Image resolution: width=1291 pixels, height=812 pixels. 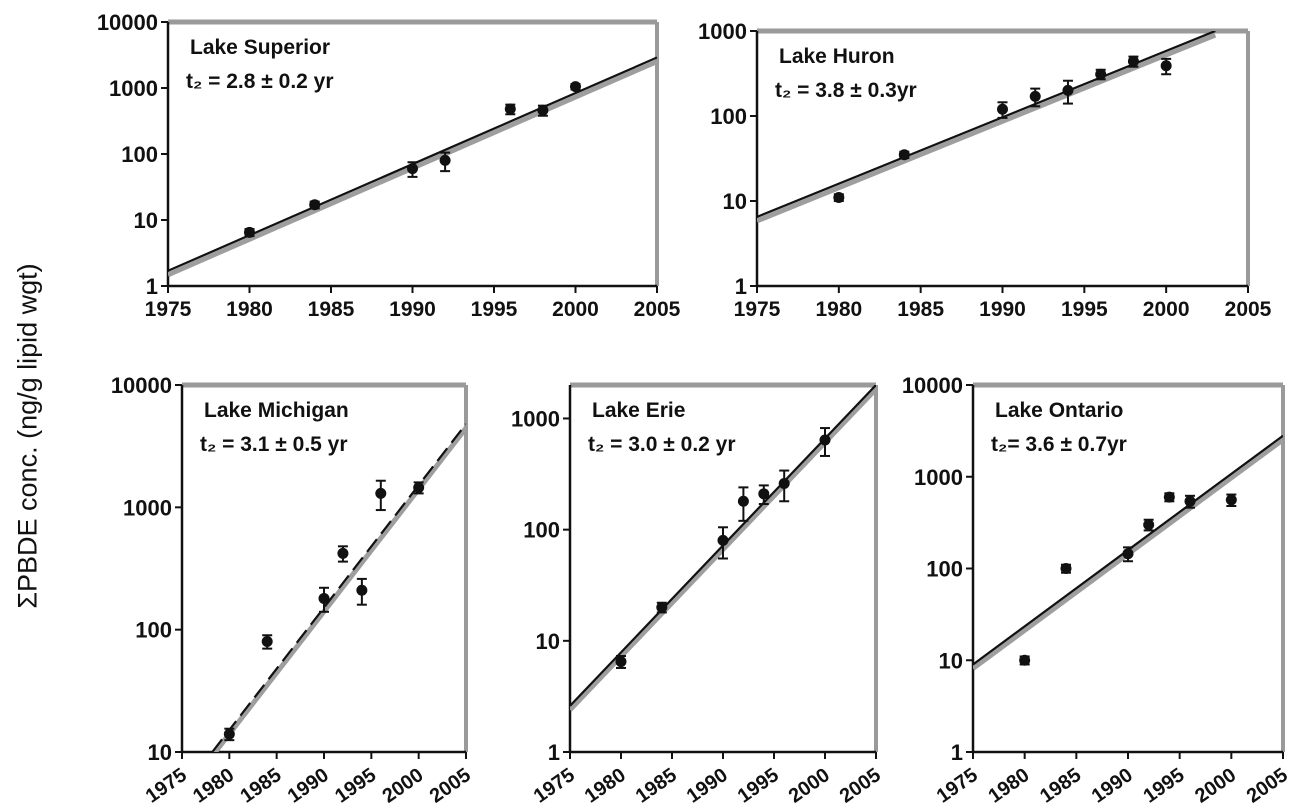 What do you see at coordinates (274, 444) in the screenshot?
I see `half-life-annotation: t₂ = 3.1 ± 0.5 yr` at bounding box center [274, 444].